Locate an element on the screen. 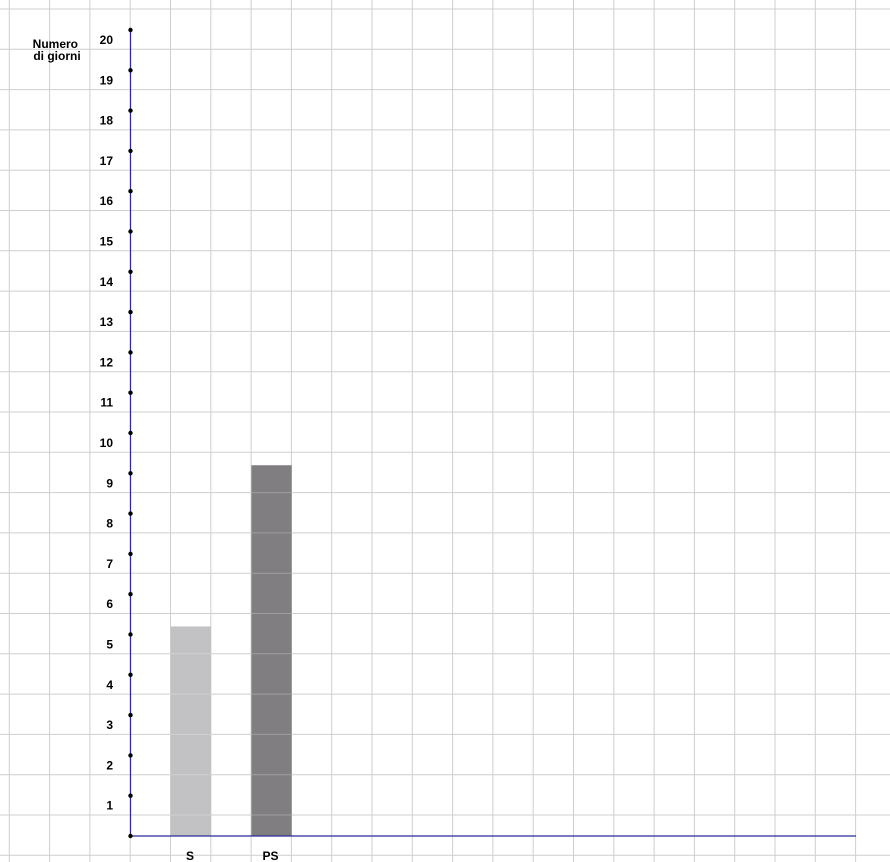 This screenshot has width=890, height=862. y-tick-label: 14 is located at coordinates (107, 282).